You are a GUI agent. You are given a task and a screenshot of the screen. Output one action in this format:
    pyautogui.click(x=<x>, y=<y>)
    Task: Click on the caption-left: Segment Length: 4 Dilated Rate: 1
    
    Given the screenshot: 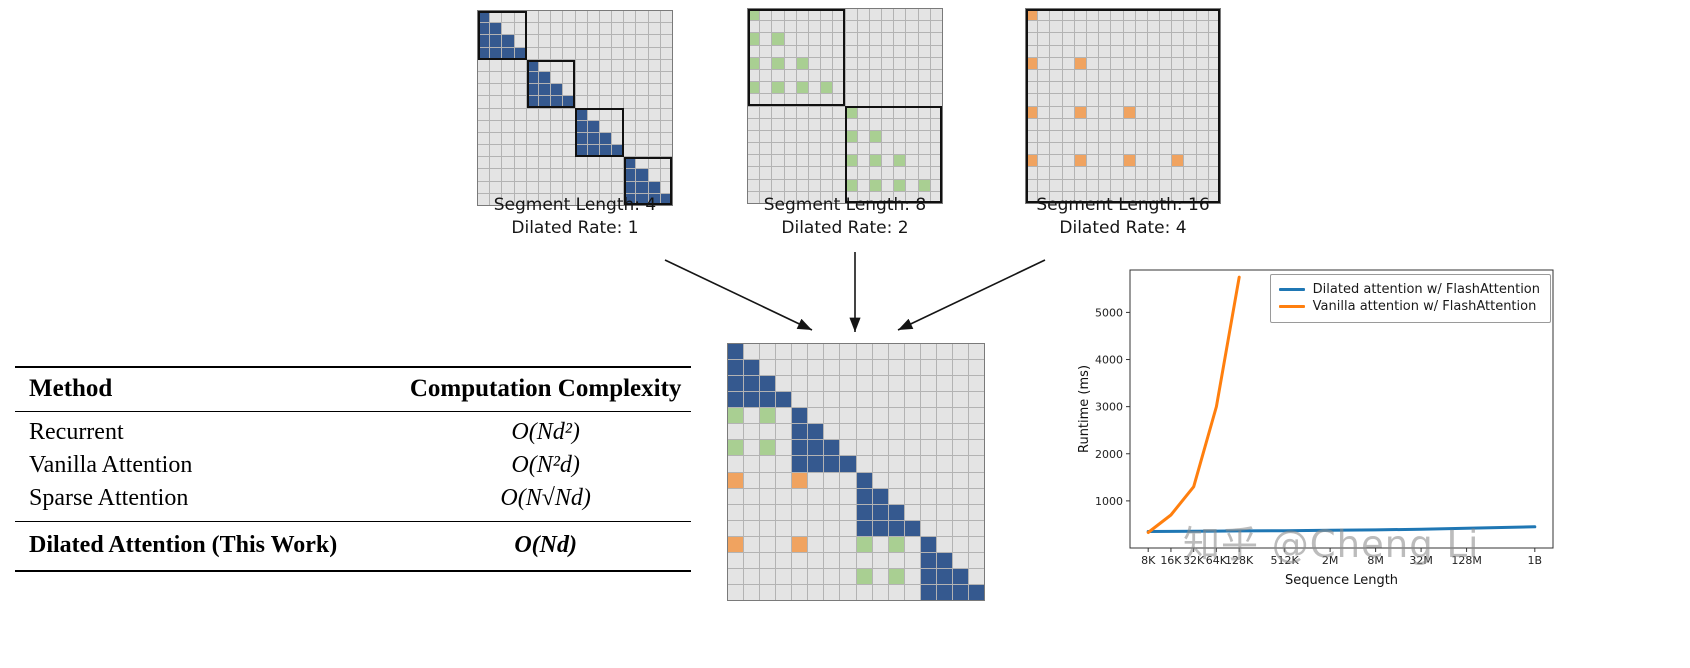 What is the action you would take?
    pyautogui.click(x=575, y=217)
    